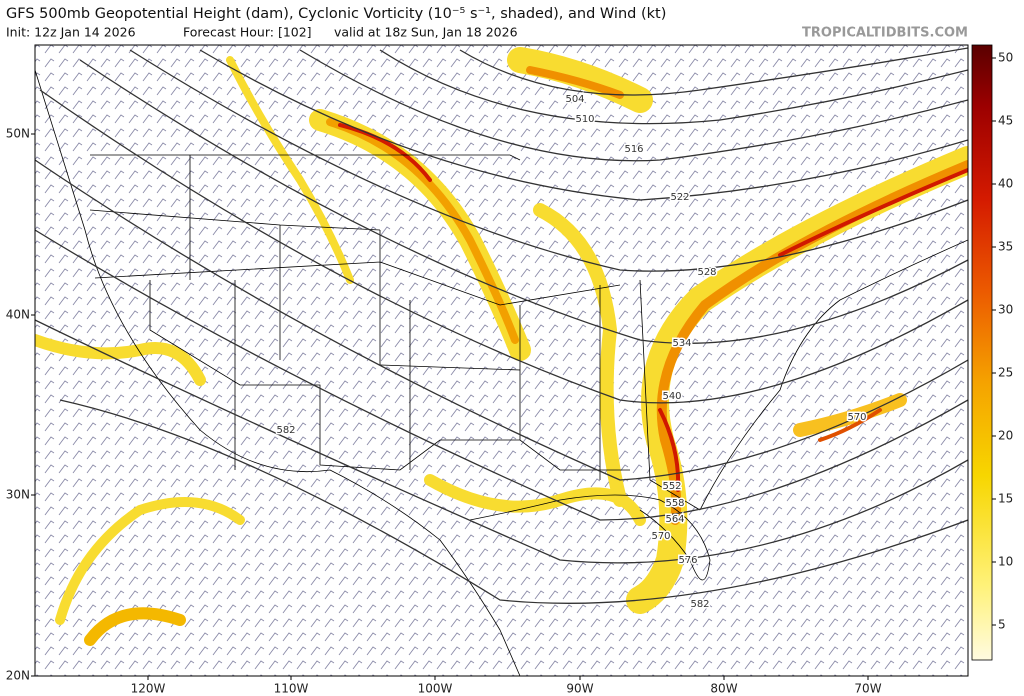 The image size is (1024, 696). Describe the element at coordinates (435, 689) in the screenshot. I see `longitude-label: 100W` at that location.